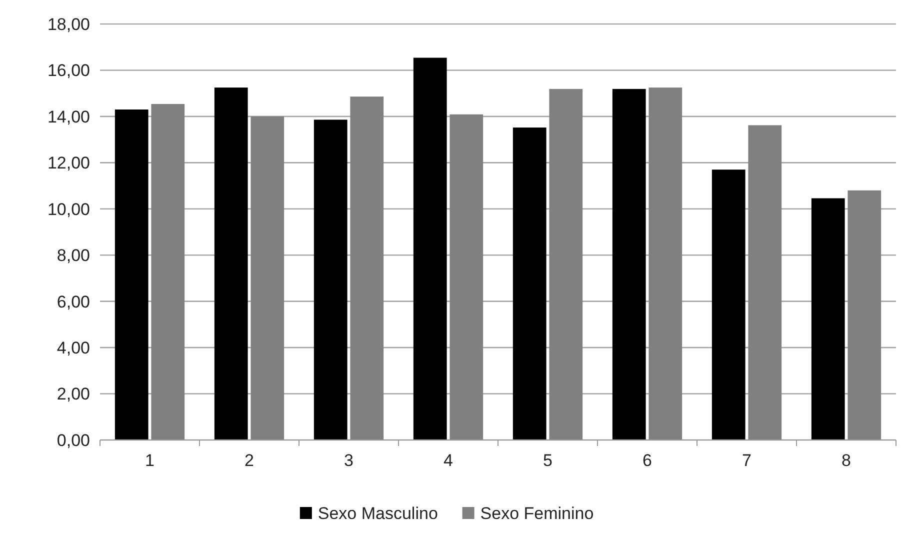 The image size is (916, 543). Describe the element at coordinates (68, 116) in the screenshot. I see `y-tick-label: 14,00` at that location.